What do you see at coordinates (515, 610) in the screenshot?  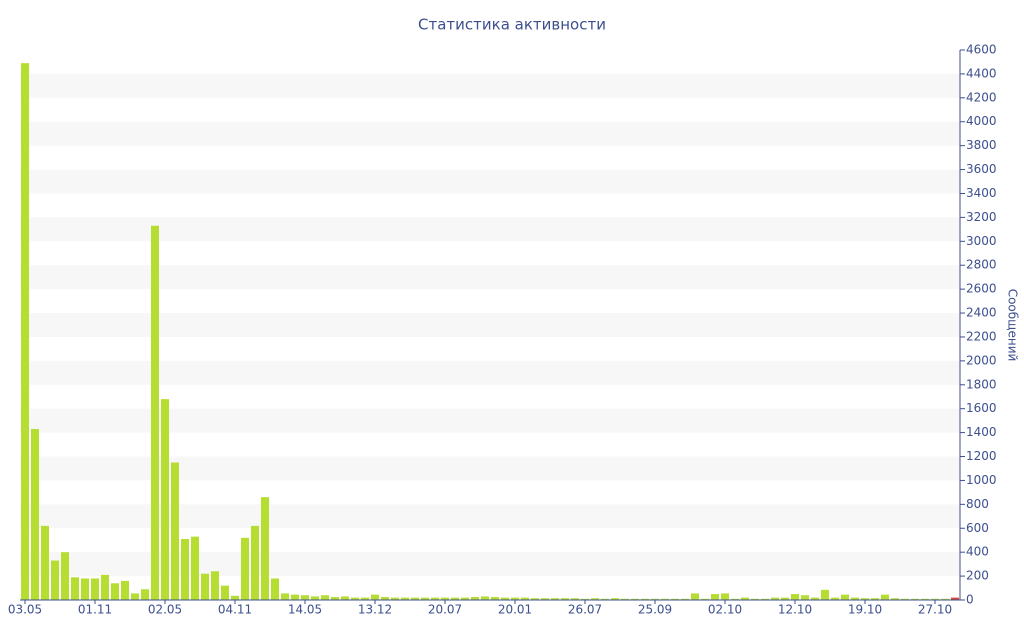 I see `x-tick-label: 20.01` at bounding box center [515, 610].